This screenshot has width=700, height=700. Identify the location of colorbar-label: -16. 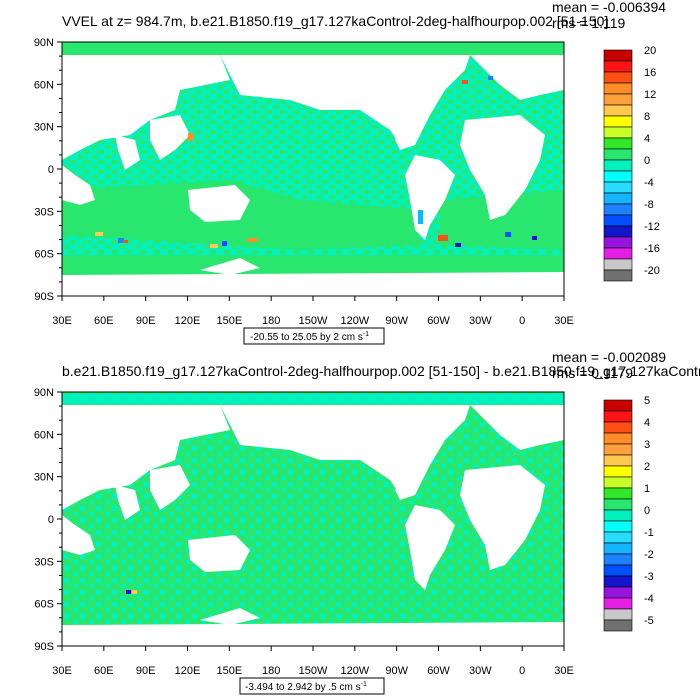
(652, 249).